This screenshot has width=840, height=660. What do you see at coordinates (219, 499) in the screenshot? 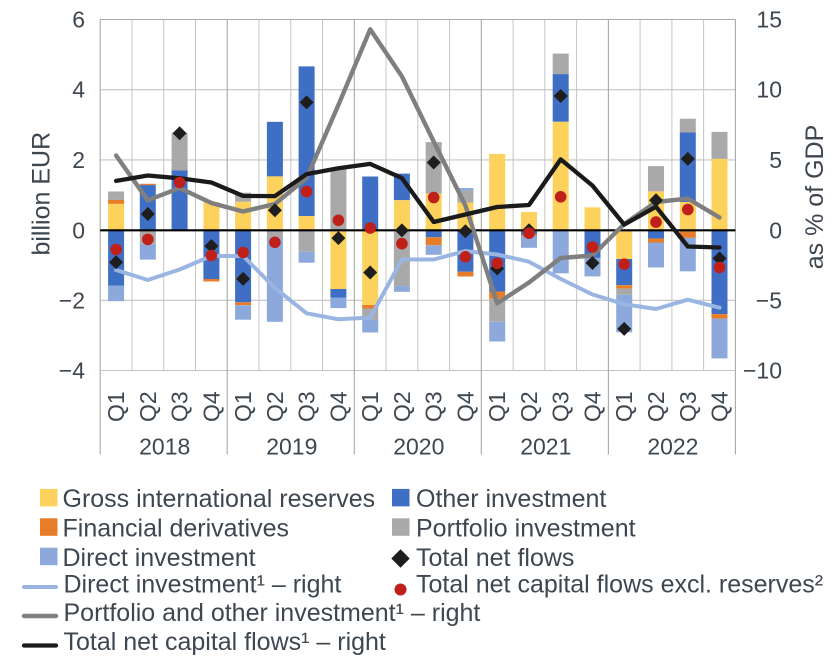
I see `svg-text: Gross international reserves` at bounding box center [219, 499].